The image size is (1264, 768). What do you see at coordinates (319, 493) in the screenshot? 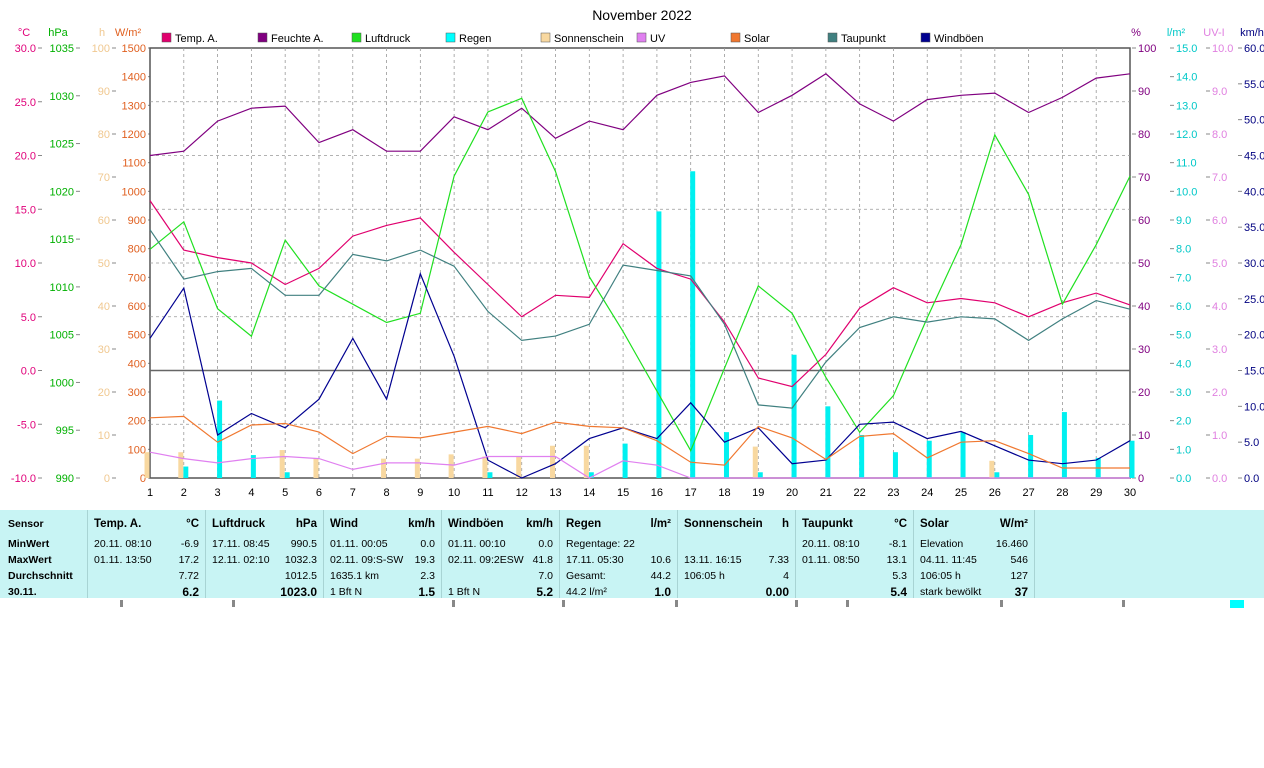
I see `x-tick-label: 6` at bounding box center [319, 493].